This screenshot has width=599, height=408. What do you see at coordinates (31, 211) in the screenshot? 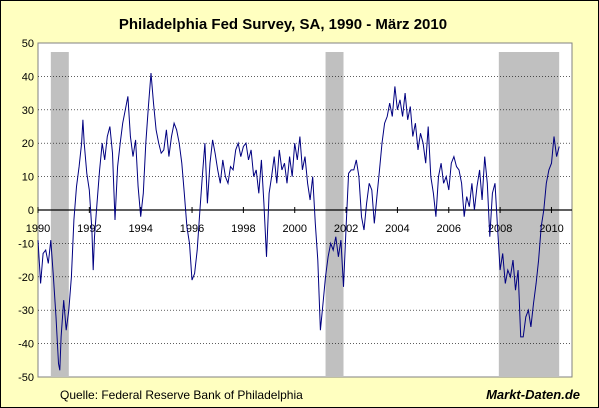
I see `y-tick-label: 0` at bounding box center [31, 211].